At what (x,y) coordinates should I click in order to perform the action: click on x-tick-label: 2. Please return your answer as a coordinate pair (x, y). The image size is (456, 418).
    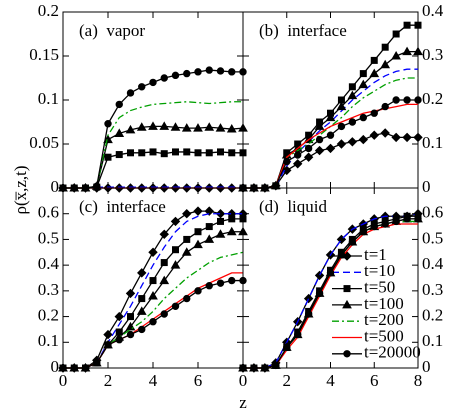
    Looking at the image, I should click on (108, 380).